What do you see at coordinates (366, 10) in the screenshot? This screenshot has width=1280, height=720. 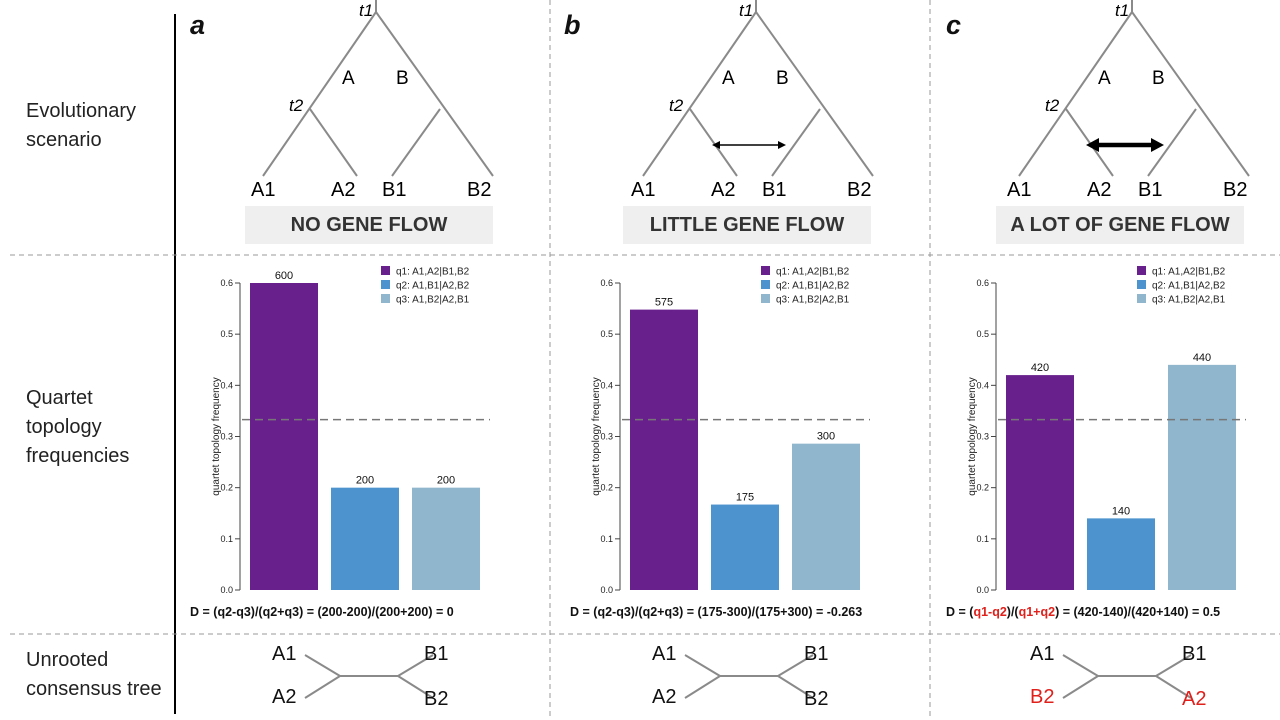 I see `node-label-t1: t1` at bounding box center [366, 10].